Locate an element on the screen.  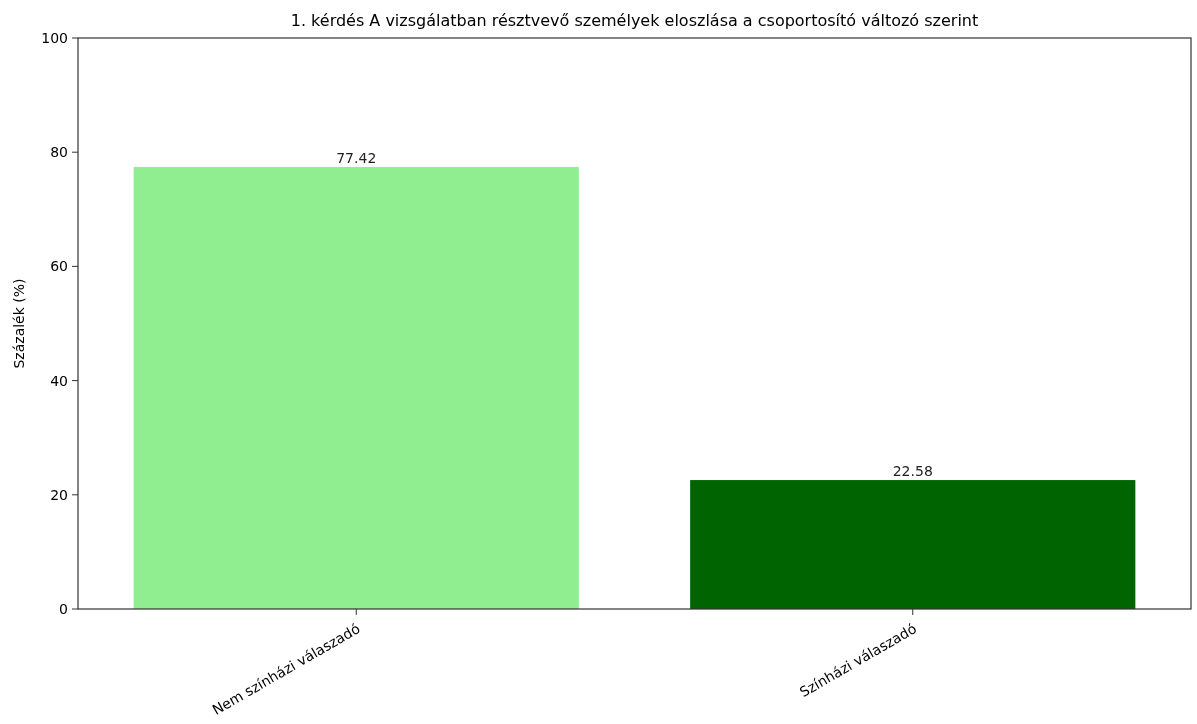
y-tick-label: 40 is located at coordinates (59, 380).